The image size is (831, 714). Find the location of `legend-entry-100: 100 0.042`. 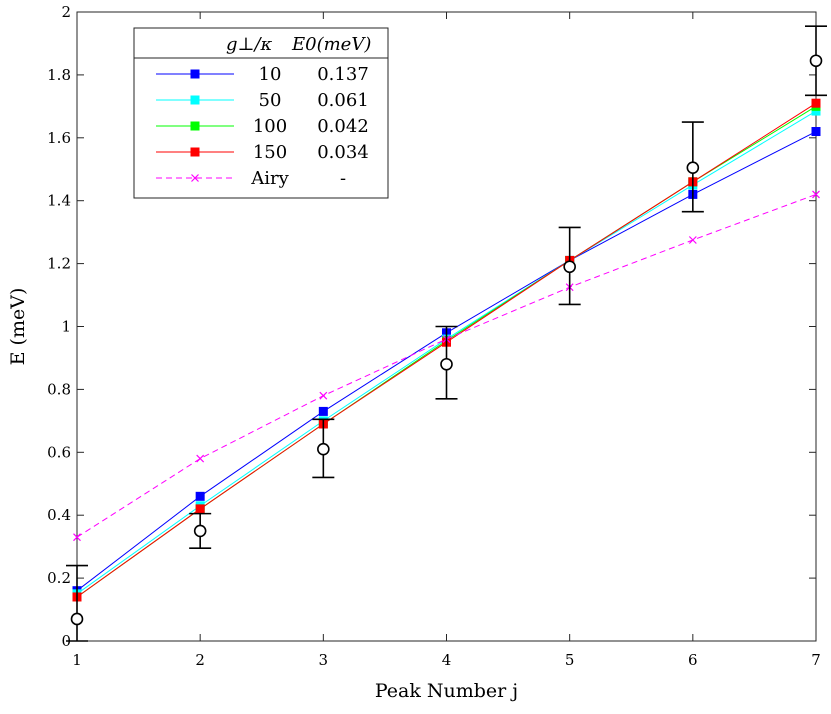

legend-entry-100: 100 0.042 is located at coordinates (262, 126).